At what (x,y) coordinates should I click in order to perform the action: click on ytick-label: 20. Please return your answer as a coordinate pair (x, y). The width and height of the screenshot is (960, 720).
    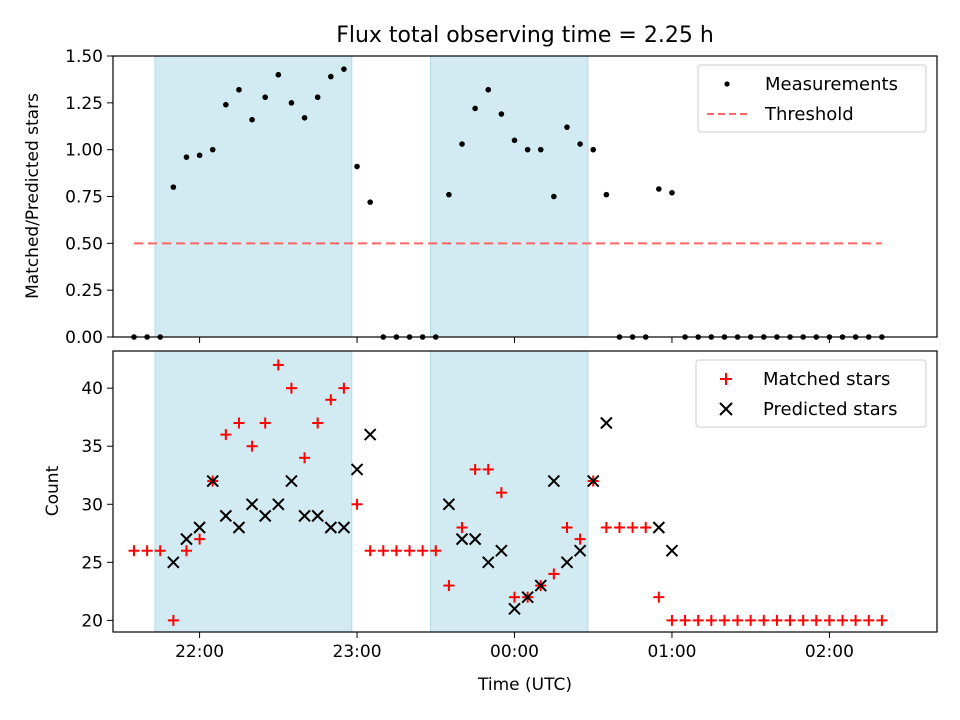
    Looking at the image, I should click on (92, 621).